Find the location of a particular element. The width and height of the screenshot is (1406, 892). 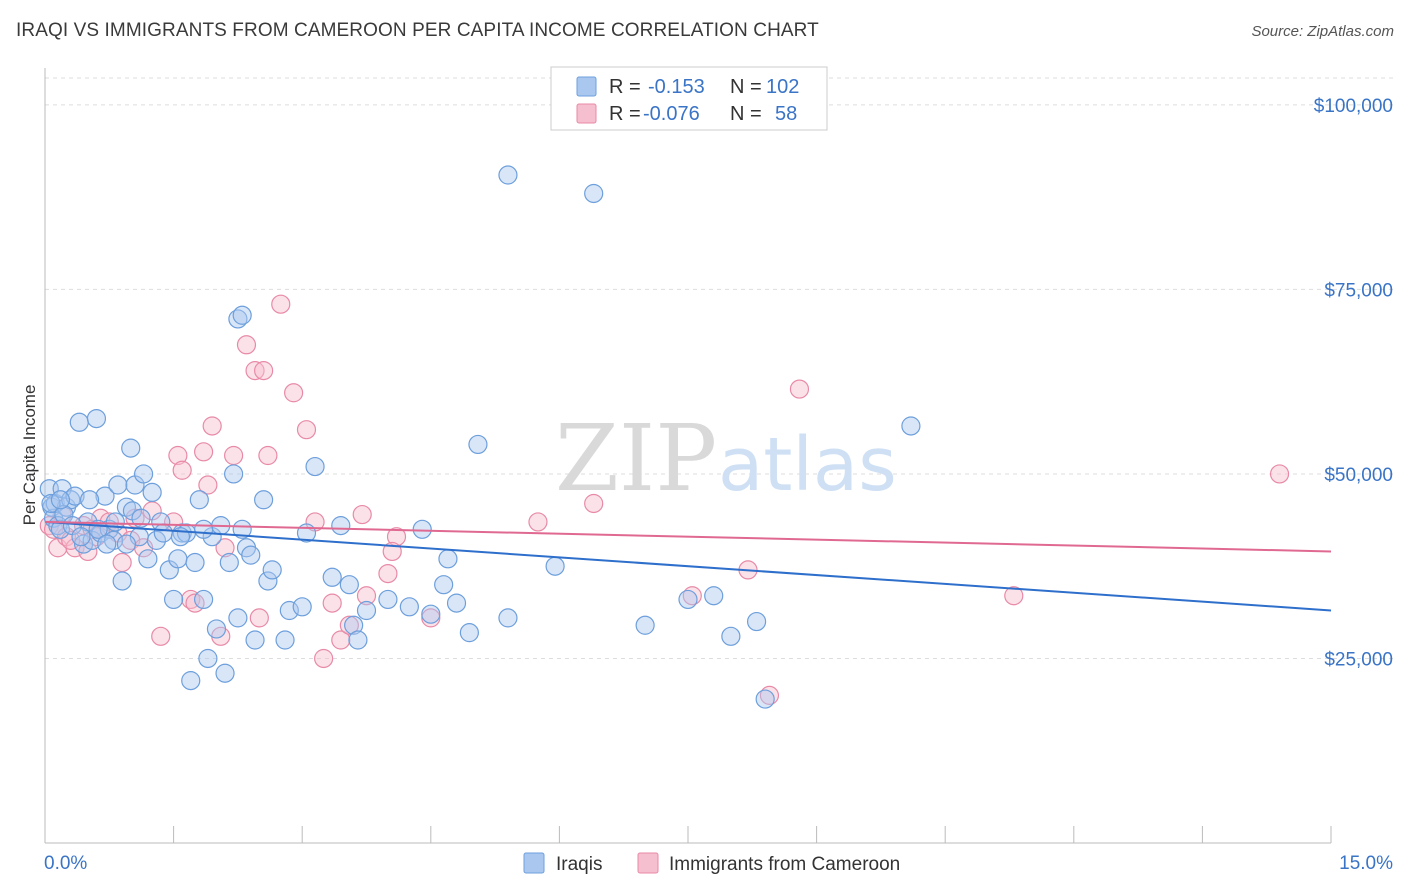

source-label: Source: ZipAtlas.com is located at coordinates (1322, 31).